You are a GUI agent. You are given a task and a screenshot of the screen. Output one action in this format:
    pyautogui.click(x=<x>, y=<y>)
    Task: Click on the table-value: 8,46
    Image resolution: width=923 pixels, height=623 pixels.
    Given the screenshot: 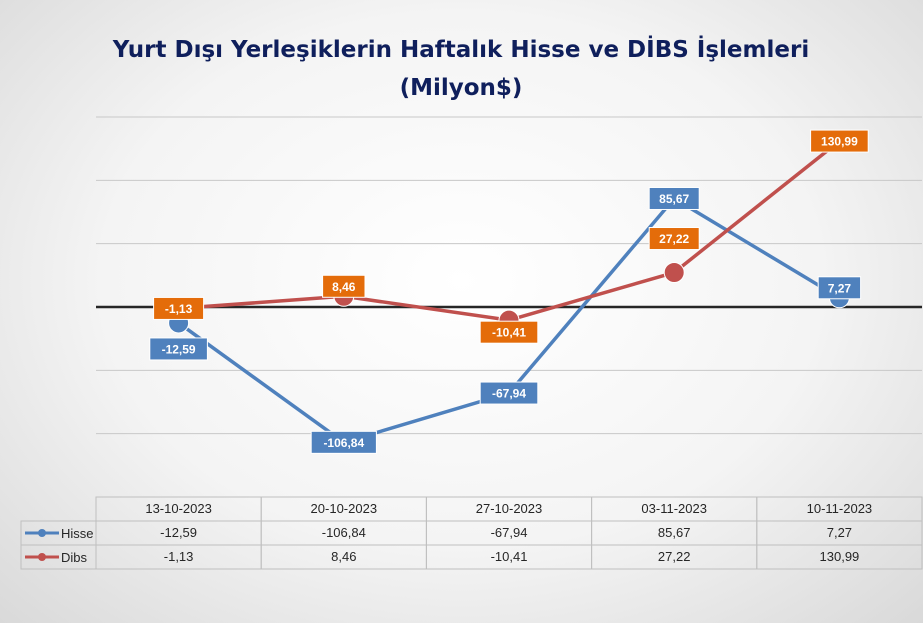 What is the action you would take?
    pyautogui.click(x=343, y=556)
    